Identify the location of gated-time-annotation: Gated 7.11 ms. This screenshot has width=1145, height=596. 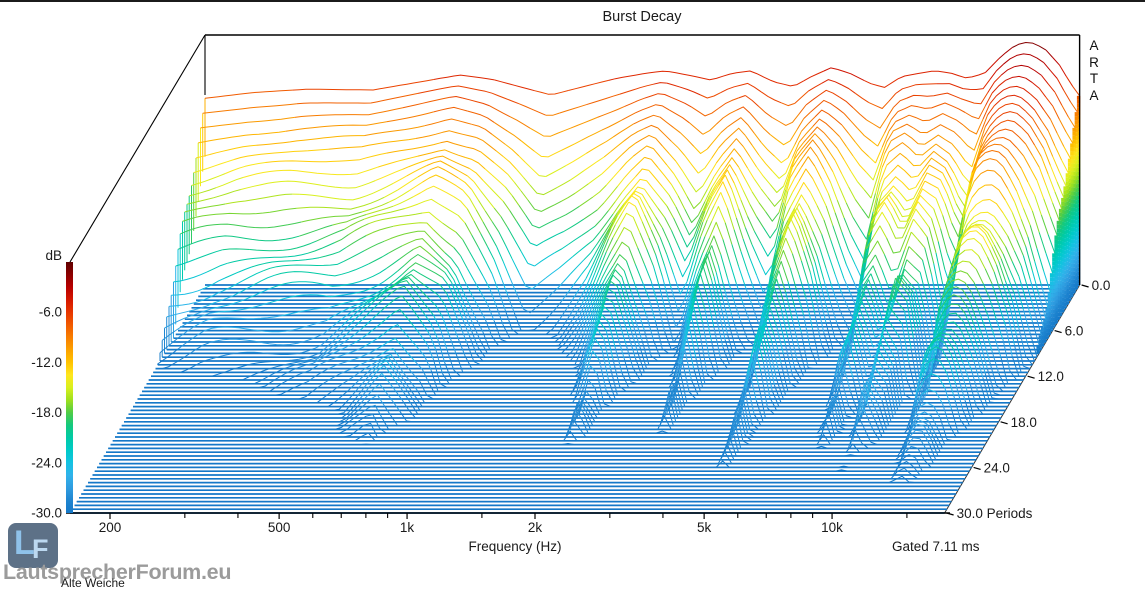
(936, 546).